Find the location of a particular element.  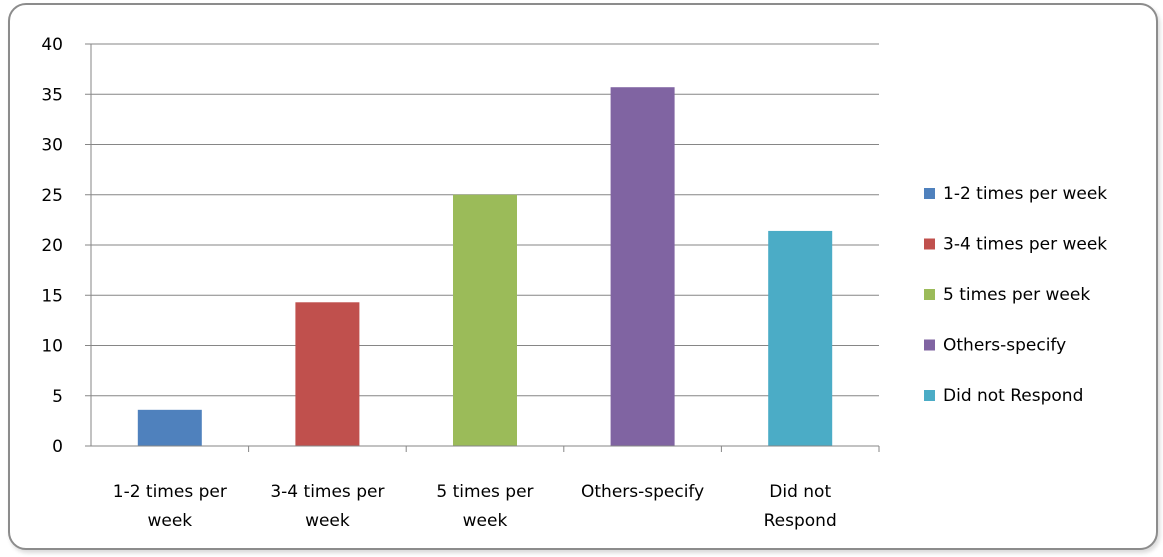

y-tick-label: 5 is located at coordinates (57, 397).